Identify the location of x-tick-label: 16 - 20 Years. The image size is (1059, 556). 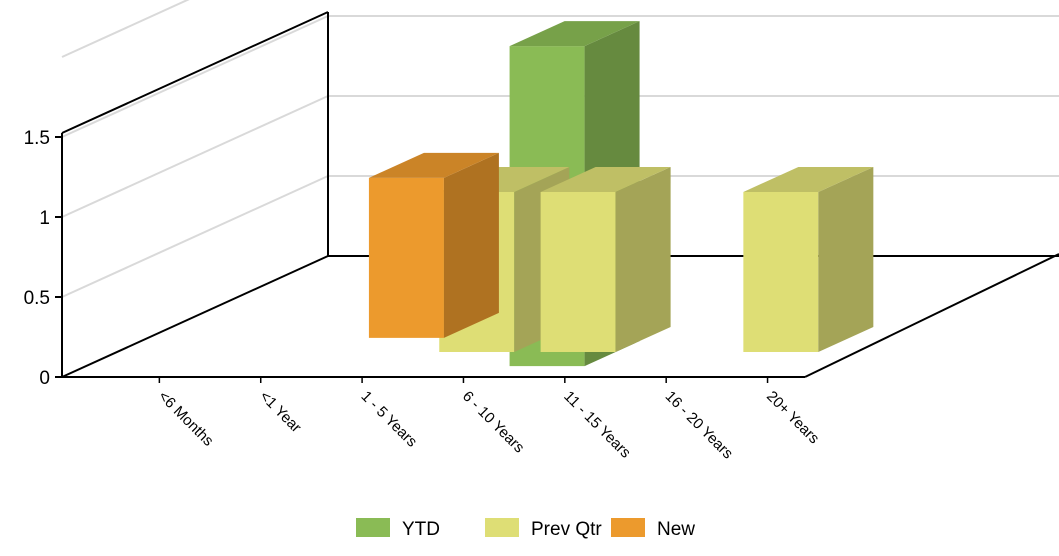
(699, 425).